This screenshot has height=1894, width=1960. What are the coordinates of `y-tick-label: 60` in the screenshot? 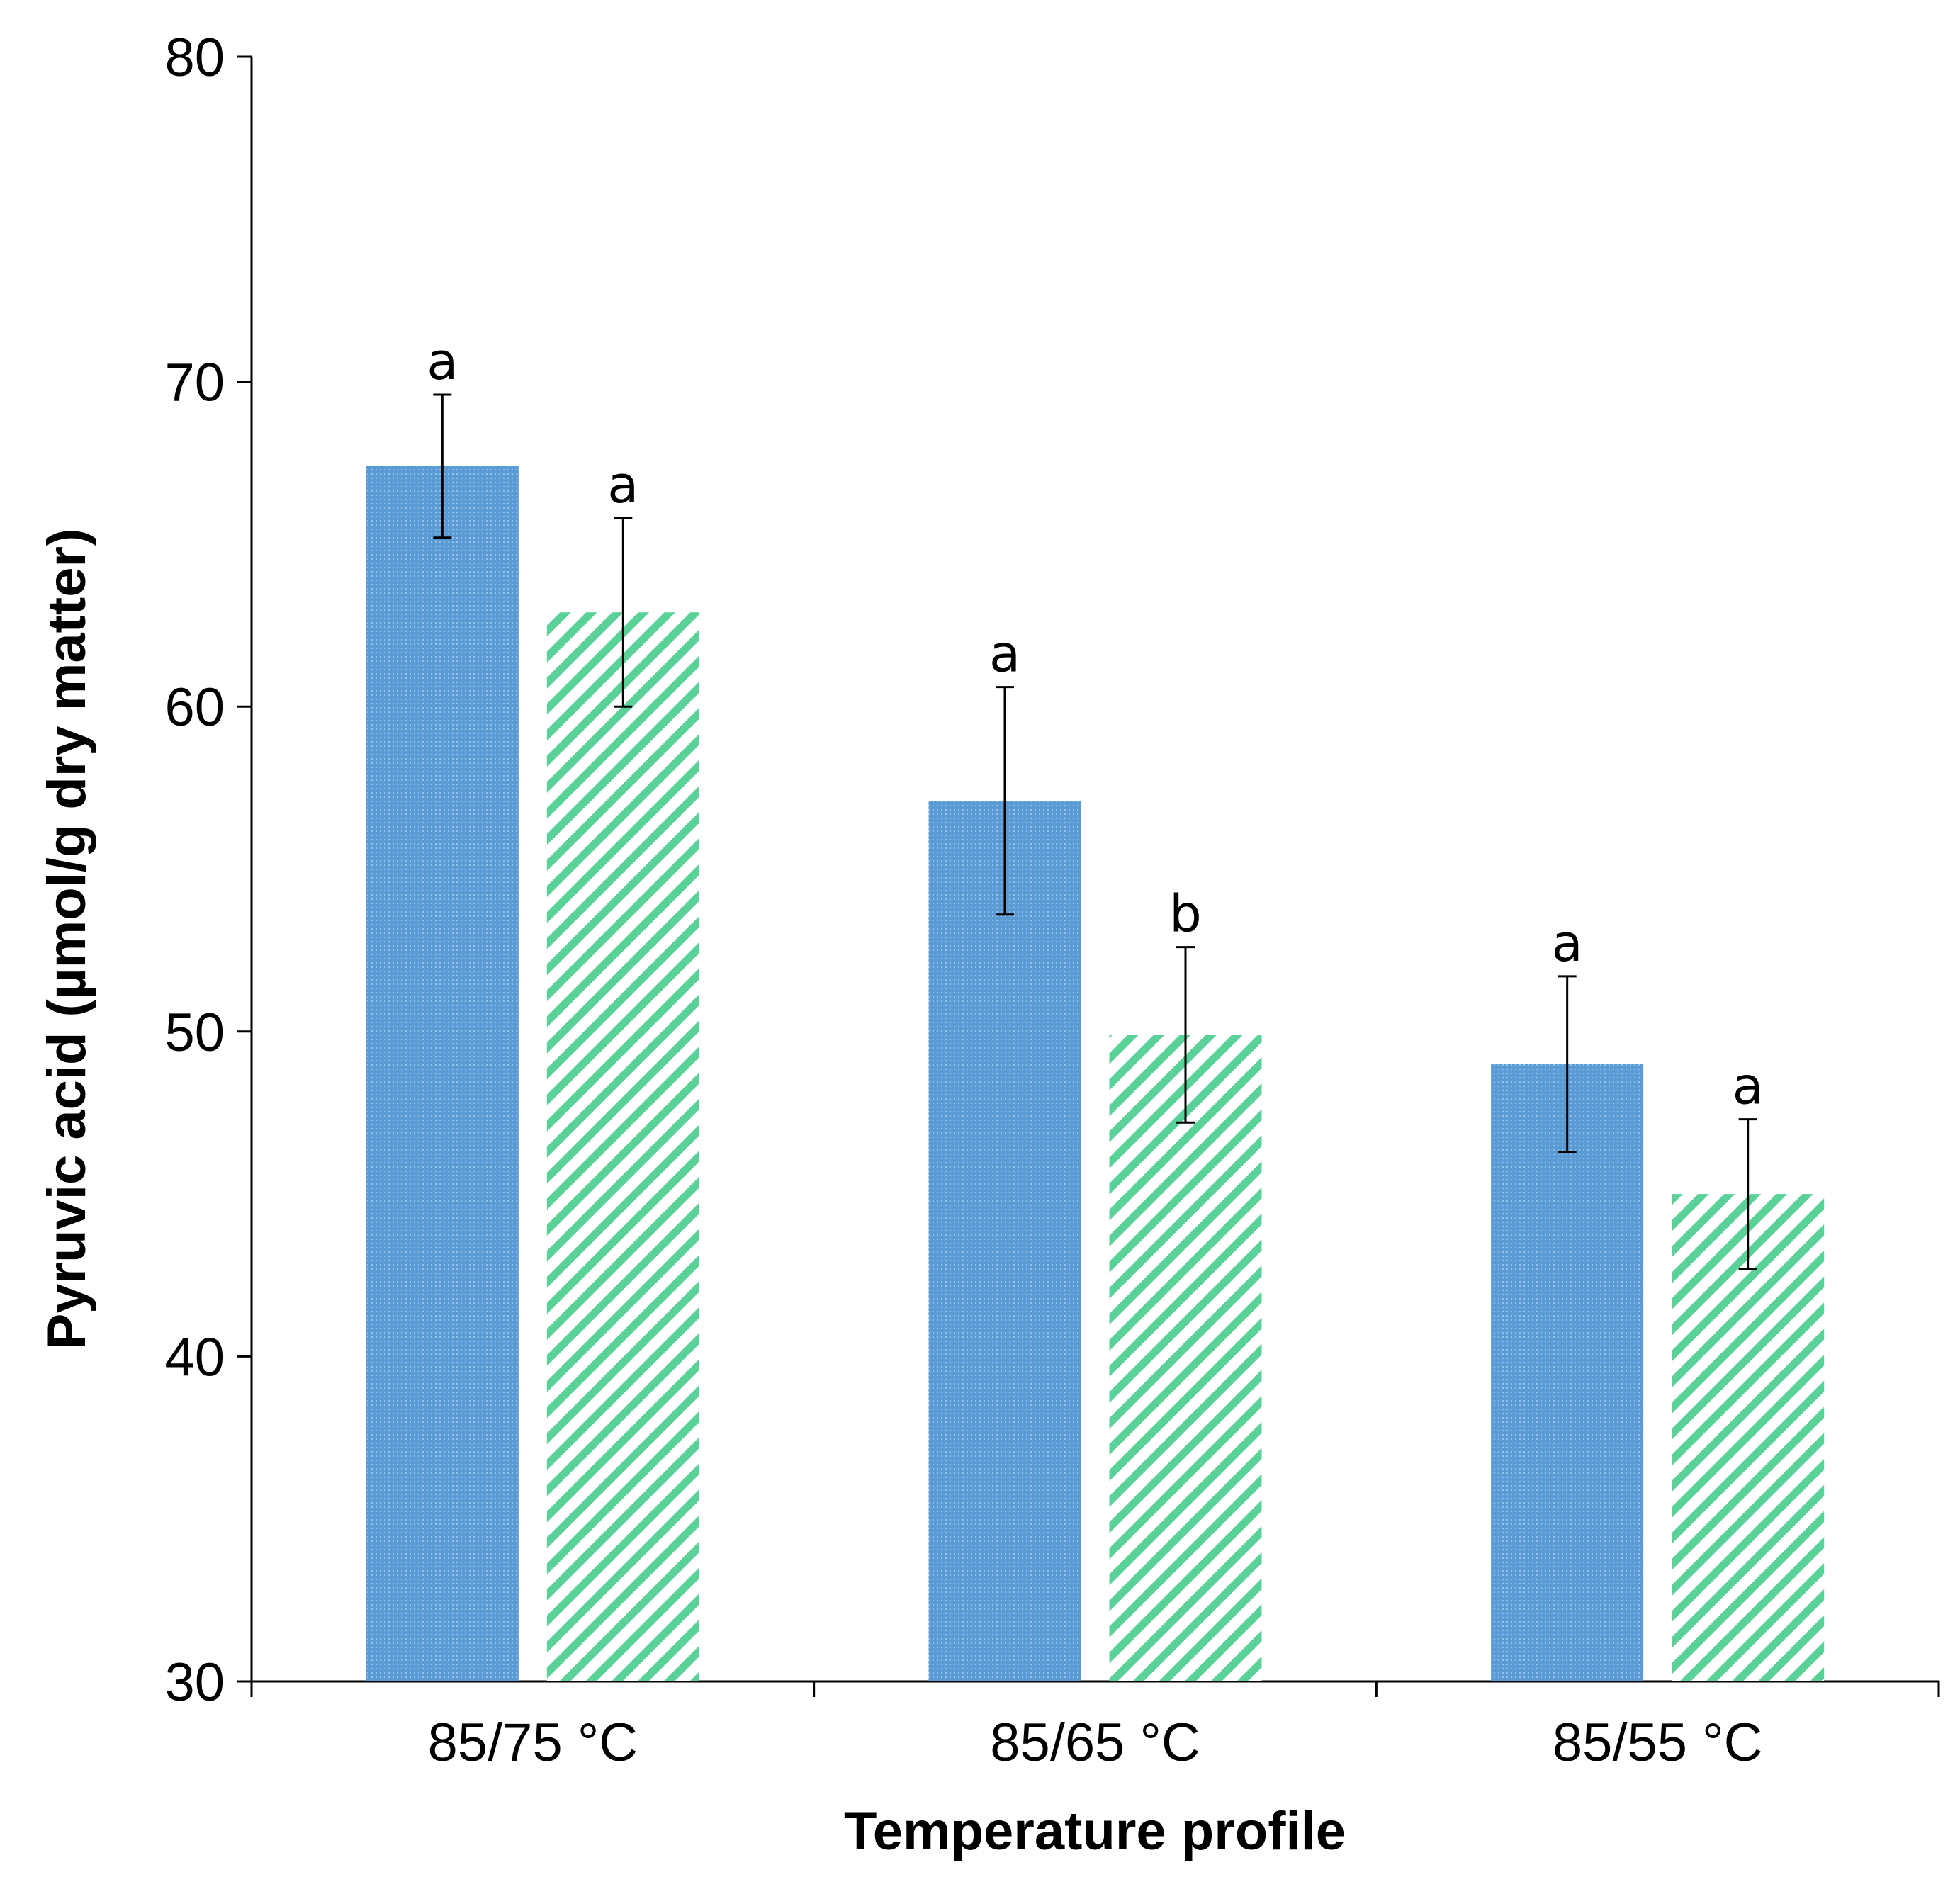 It's located at (195, 707).